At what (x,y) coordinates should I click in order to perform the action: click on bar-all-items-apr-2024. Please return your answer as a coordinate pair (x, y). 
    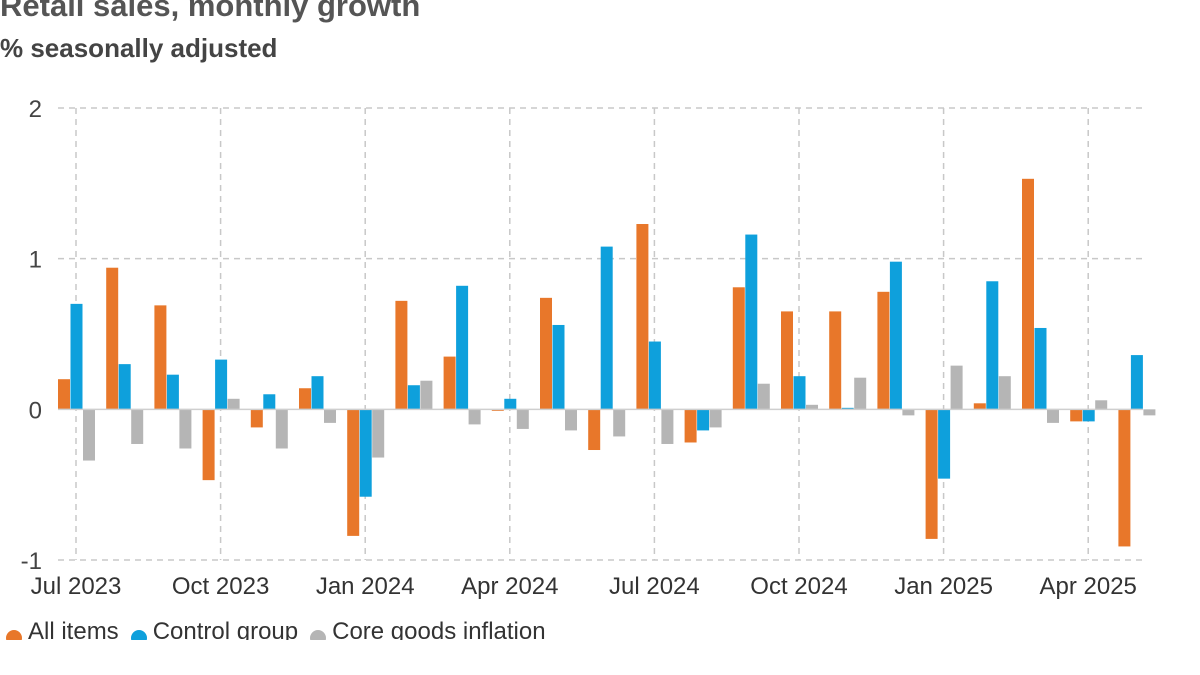
    Looking at the image, I should click on (497, 410).